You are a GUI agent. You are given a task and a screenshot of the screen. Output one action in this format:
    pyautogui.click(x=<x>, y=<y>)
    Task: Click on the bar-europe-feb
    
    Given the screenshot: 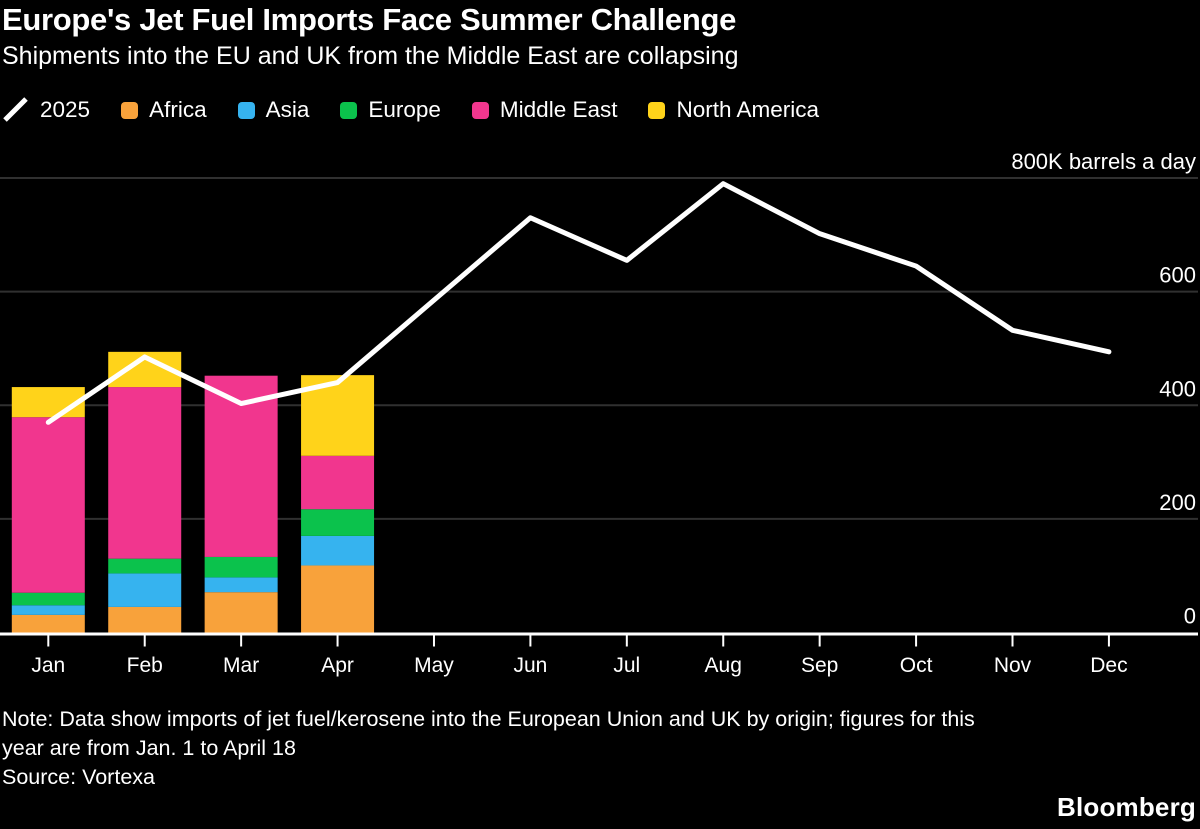 What is the action you would take?
    pyautogui.click(x=145, y=566)
    